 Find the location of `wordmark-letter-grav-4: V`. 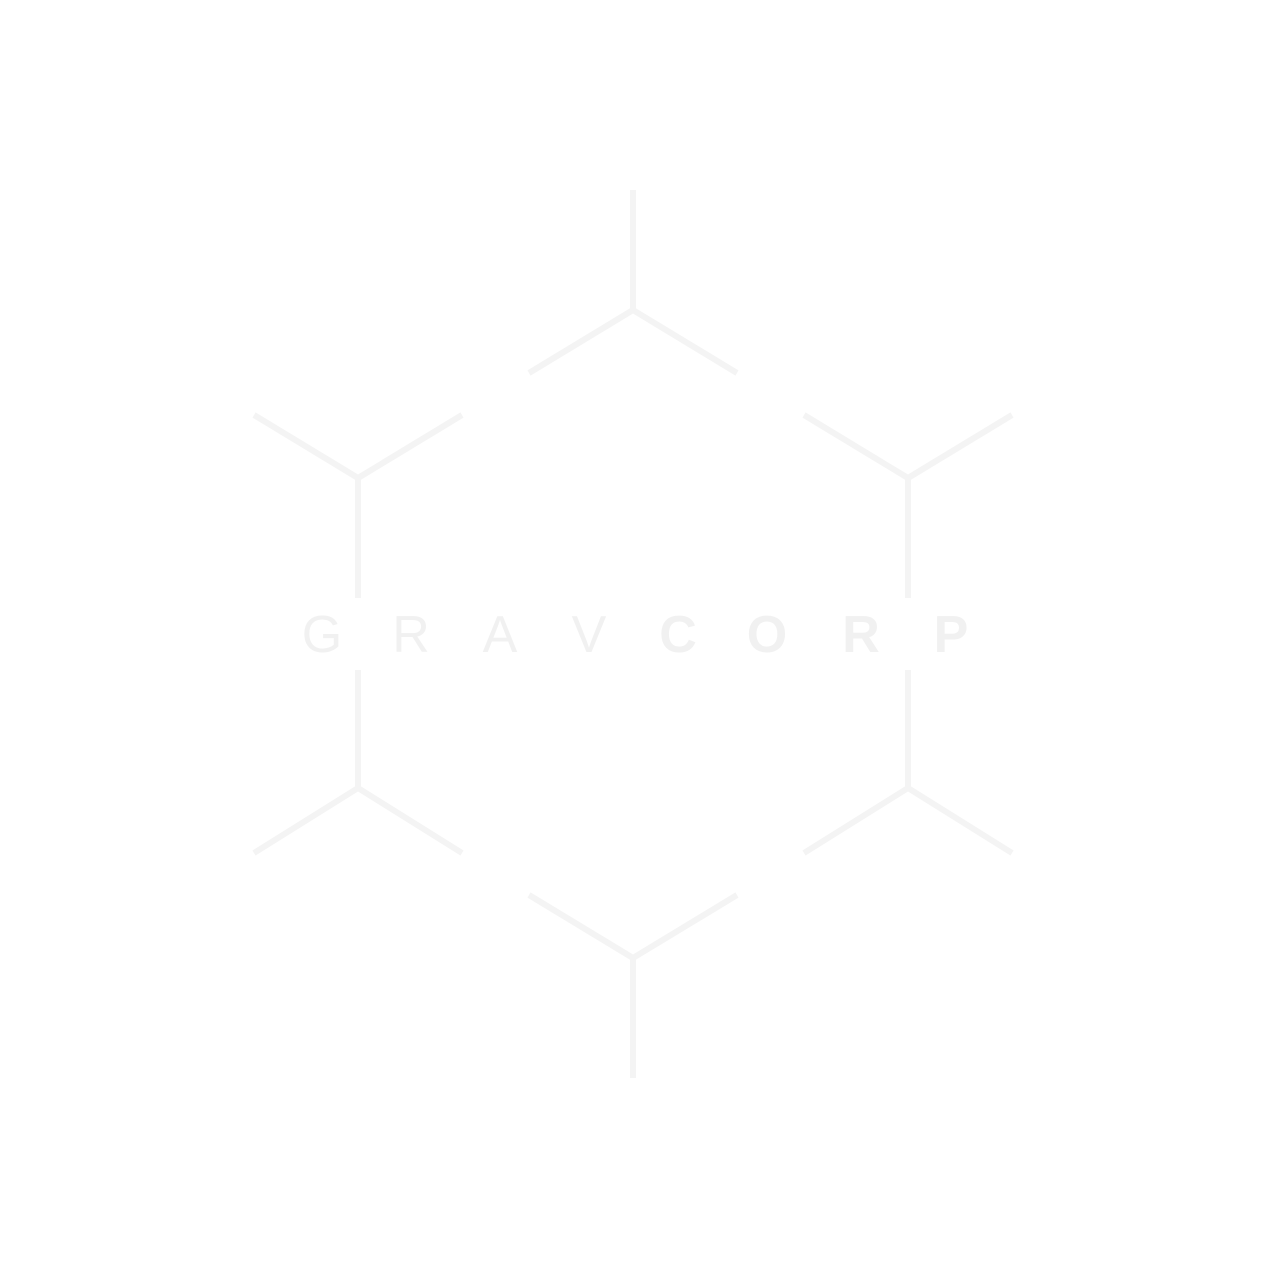

wordmark-letter-grav-4: V is located at coordinates (589, 635).